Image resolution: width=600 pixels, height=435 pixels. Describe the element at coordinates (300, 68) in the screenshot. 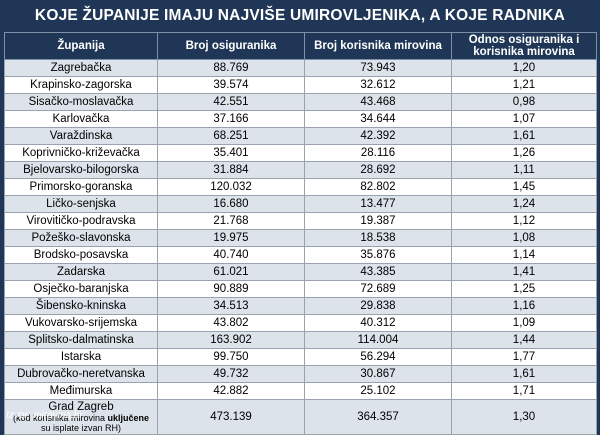

I see `table-row: Zagrebačka 88.769 73.943 1,20` at that location.